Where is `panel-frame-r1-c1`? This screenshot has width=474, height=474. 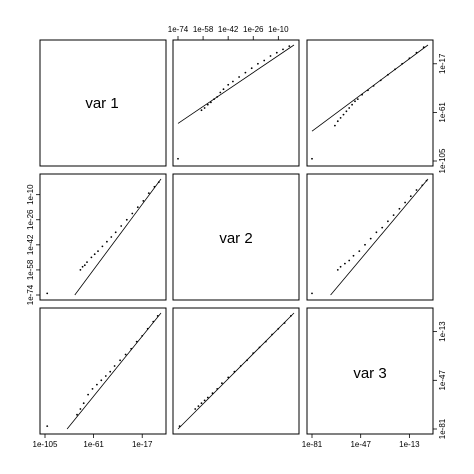 panel-frame-r1-c1 is located at coordinates (236, 237).